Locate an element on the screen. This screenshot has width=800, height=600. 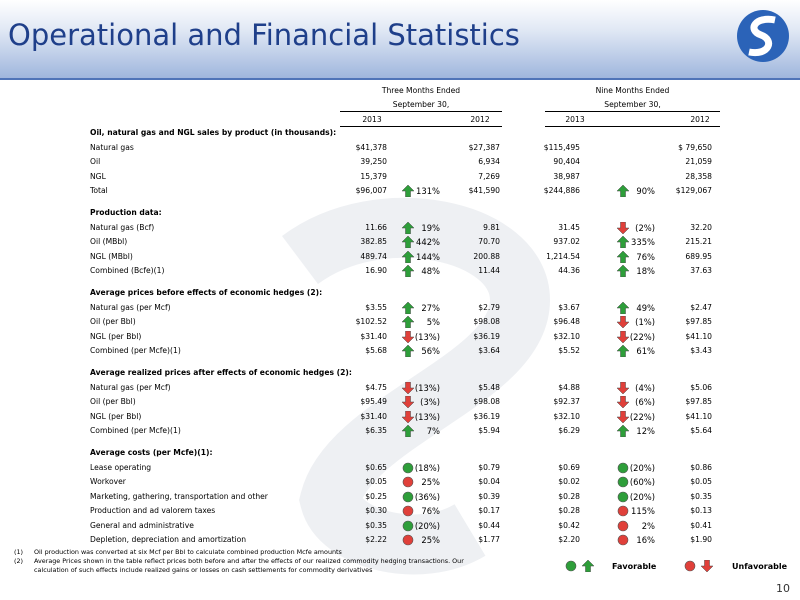
row-label: NGL (per Bbl) is located at coordinates (116, 416).